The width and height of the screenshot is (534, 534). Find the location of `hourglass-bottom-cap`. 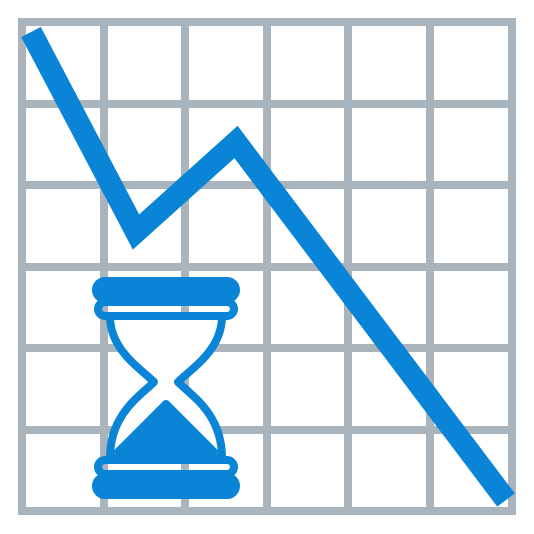

hourglass-bottom-cap is located at coordinates (166, 486).